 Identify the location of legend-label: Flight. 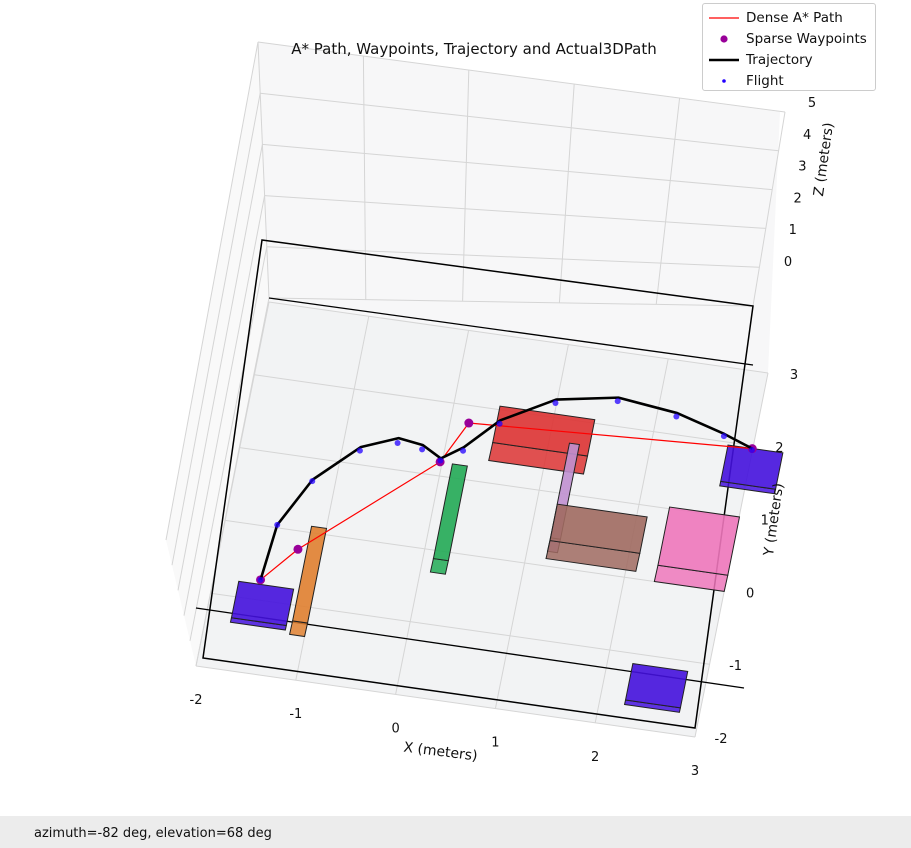
(765, 81).